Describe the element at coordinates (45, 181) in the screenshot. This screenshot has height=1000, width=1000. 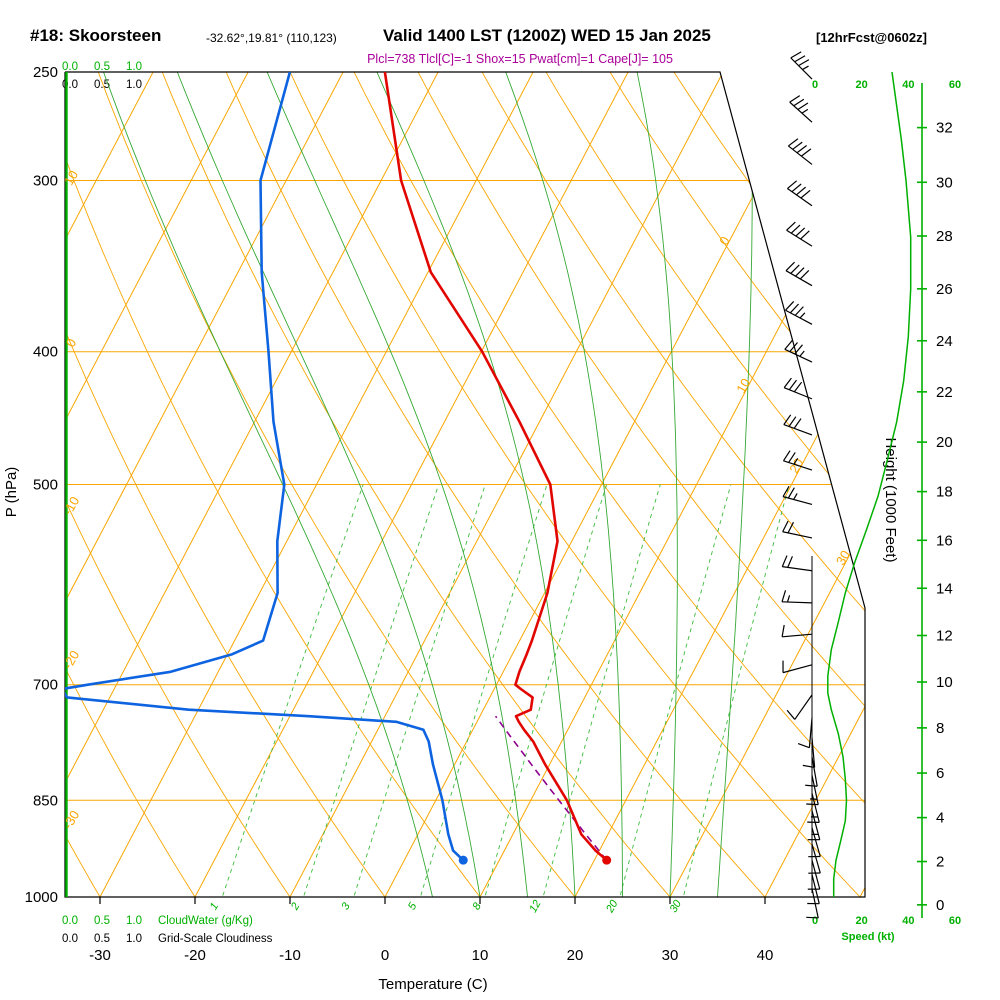
I see `svg-text: 300` at that location.